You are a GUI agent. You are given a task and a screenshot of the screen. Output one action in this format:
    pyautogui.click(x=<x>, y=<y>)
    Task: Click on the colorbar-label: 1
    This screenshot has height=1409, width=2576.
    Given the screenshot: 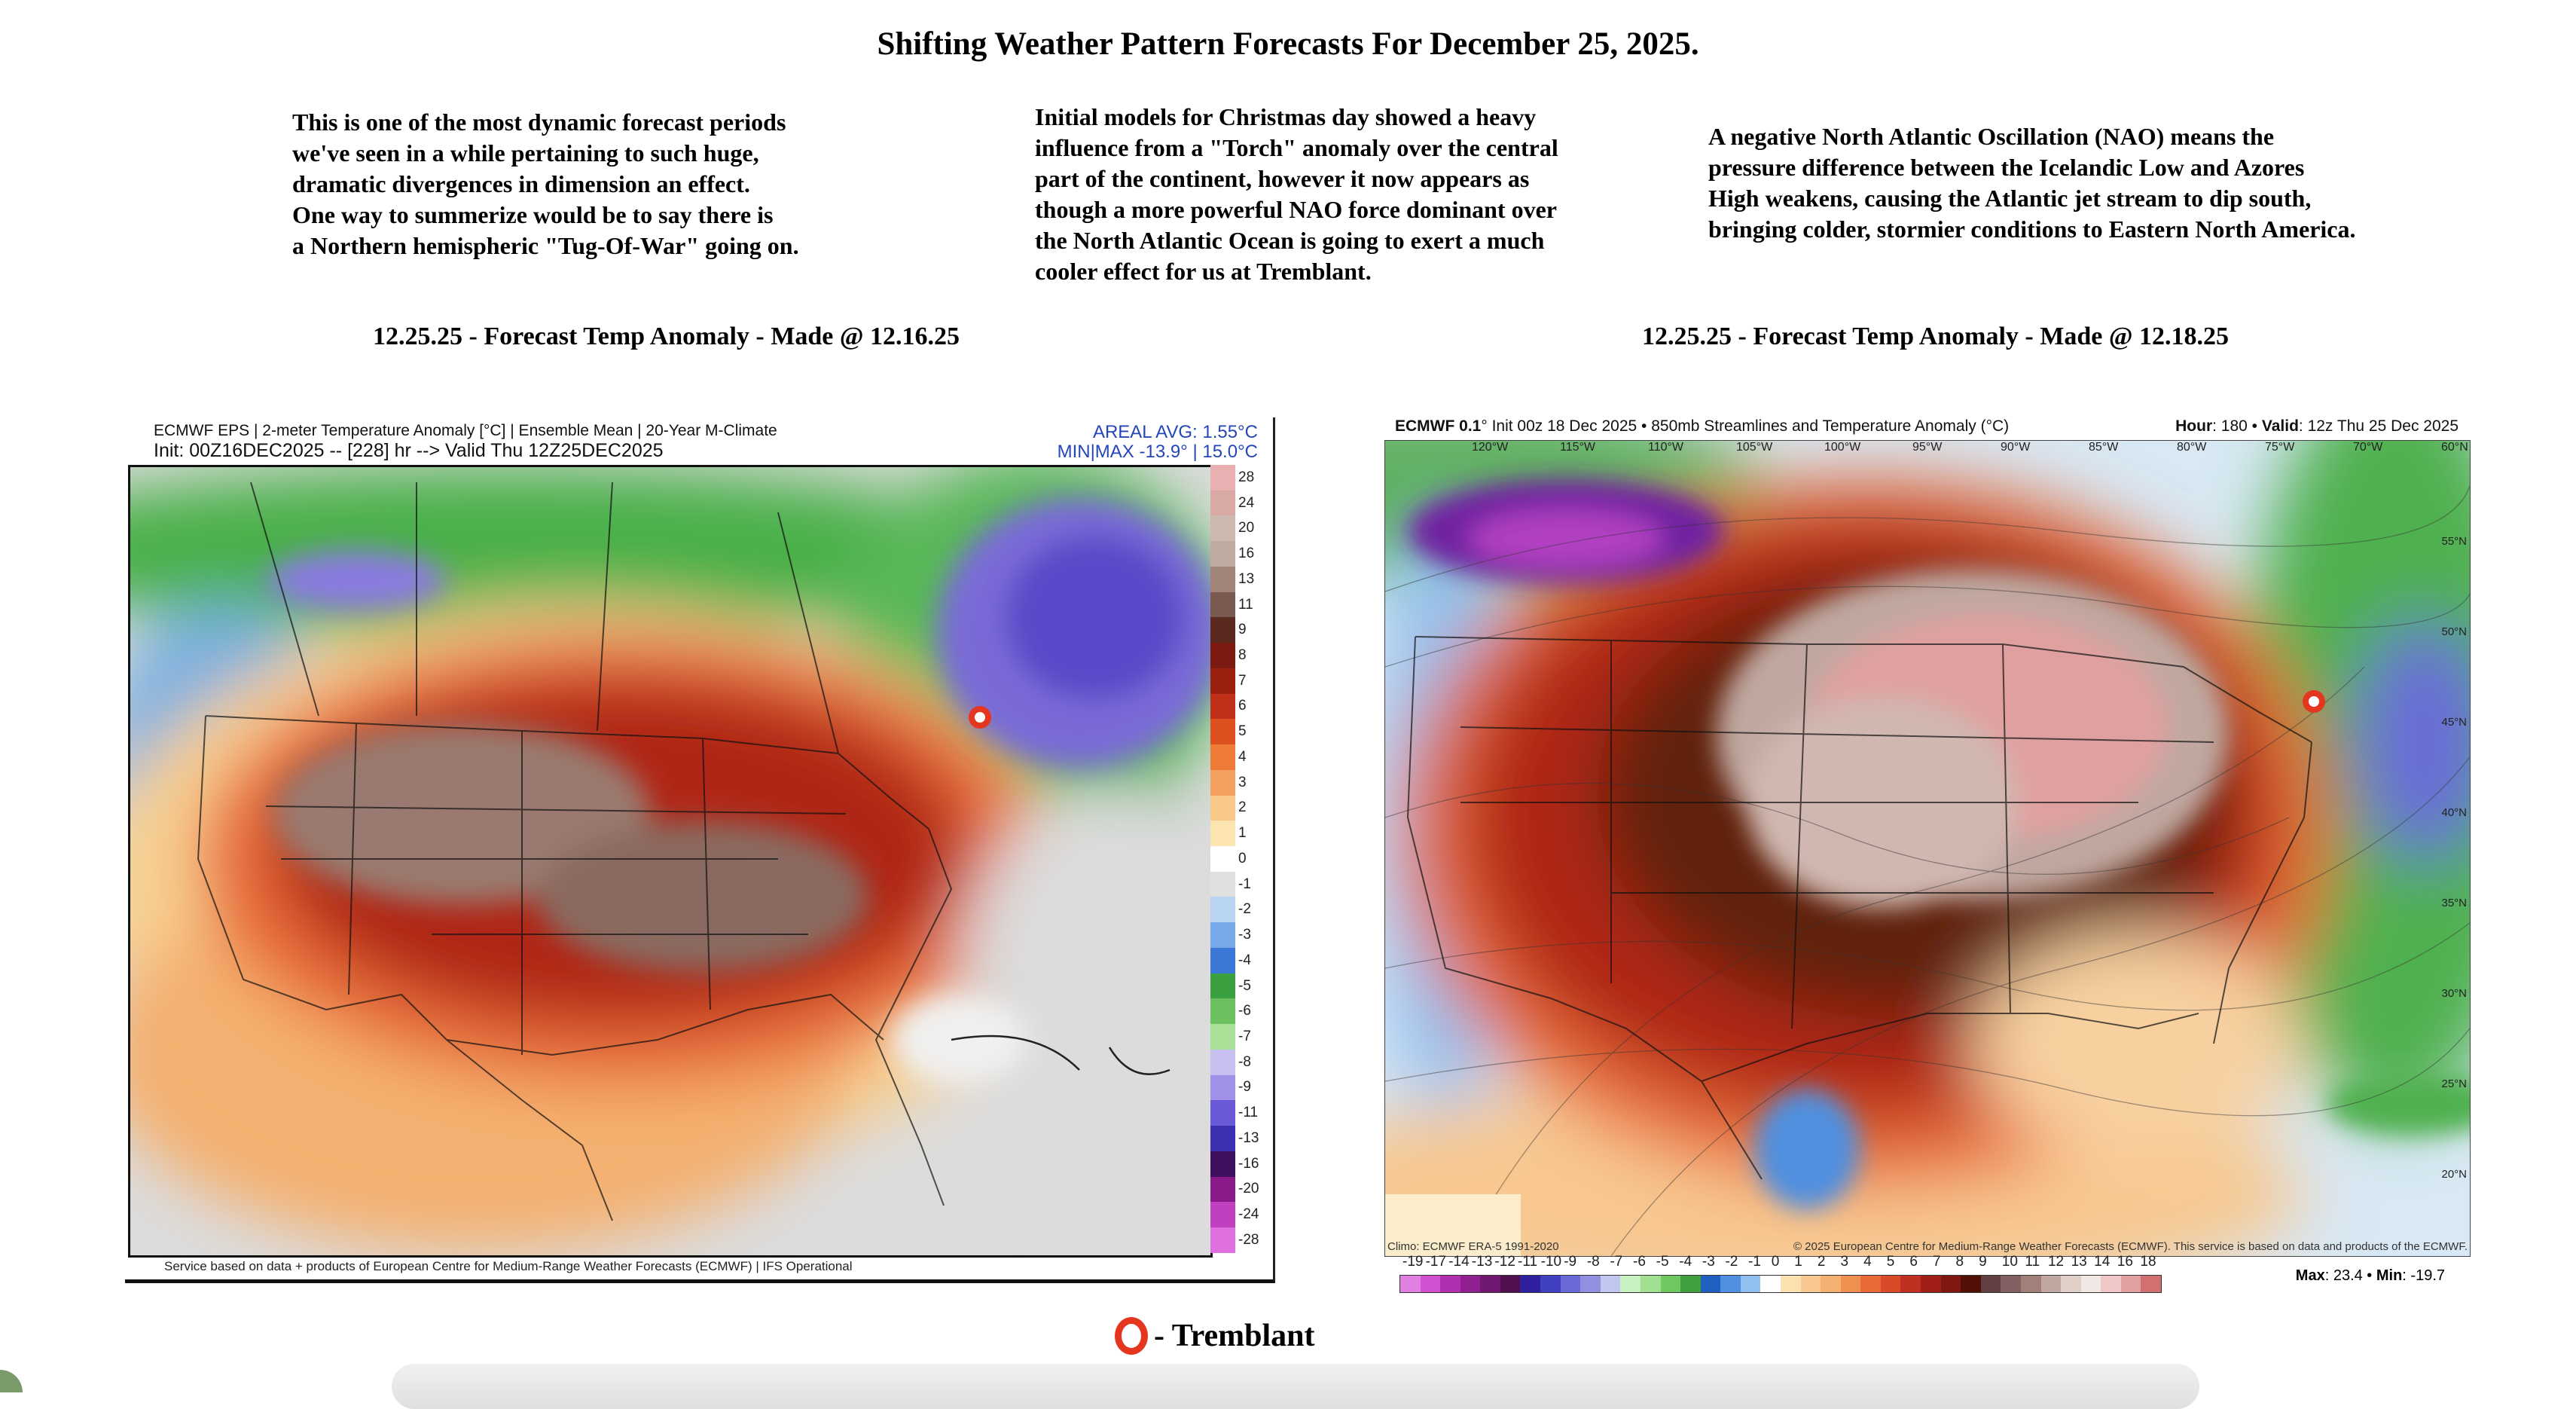 What is the action you would take?
    pyautogui.click(x=1798, y=1262)
    